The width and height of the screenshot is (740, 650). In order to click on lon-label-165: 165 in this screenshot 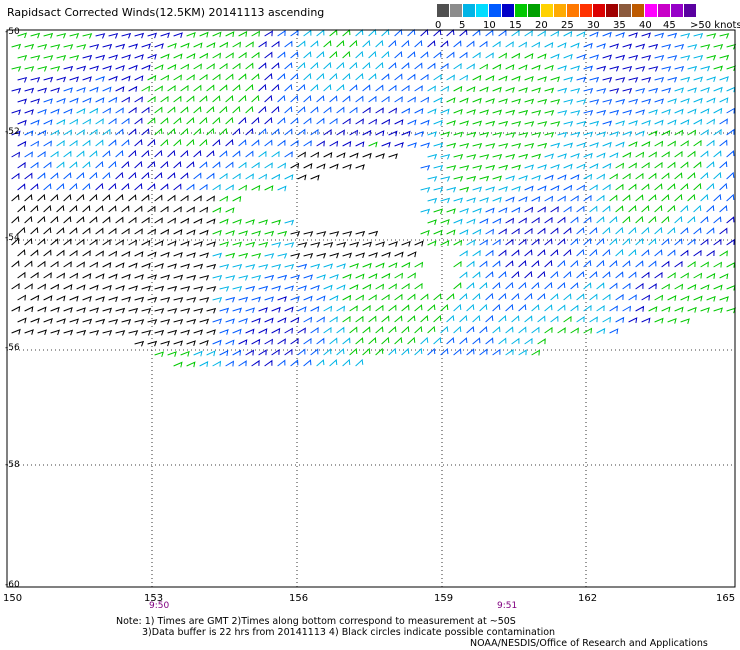, I will do `click(726, 598)`.